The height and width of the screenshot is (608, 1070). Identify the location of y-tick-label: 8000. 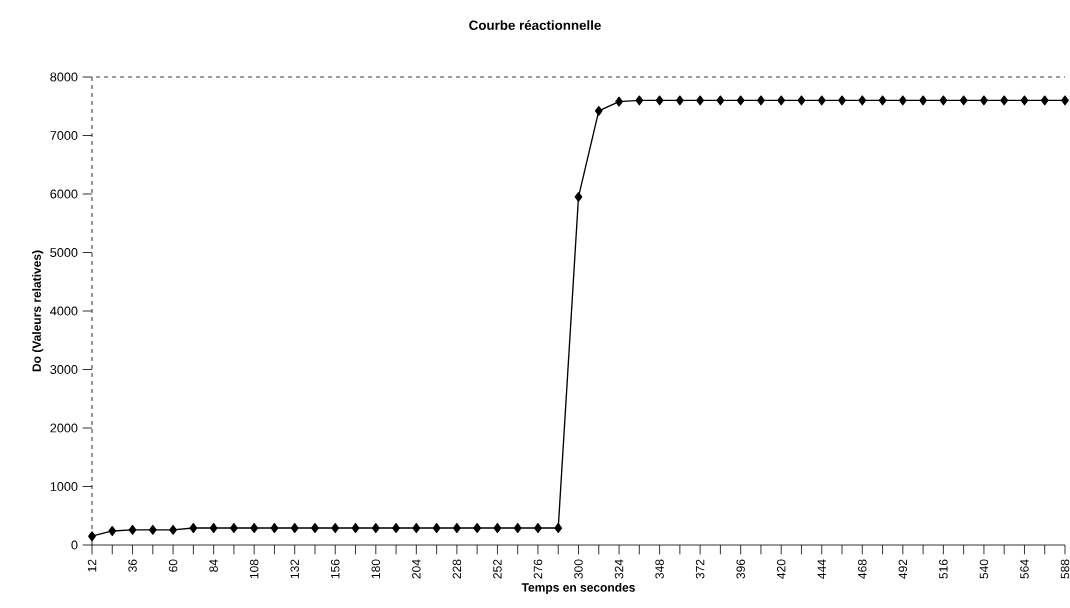
(64, 77).